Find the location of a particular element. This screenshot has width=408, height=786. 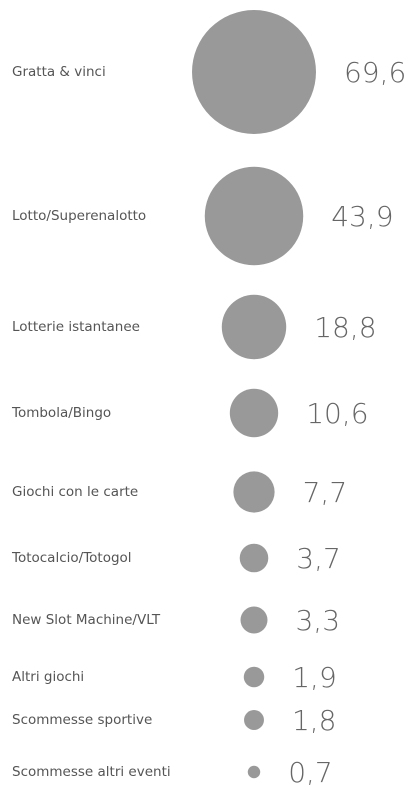

category-label: Giochi con le carte is located at coordinates (75, 492).